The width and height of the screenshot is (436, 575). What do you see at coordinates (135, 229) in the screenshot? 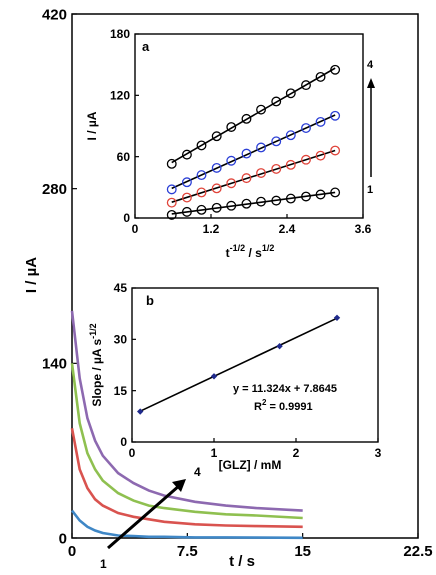
I see `inset-a-x-tick-label: 0` at bounding box center [135, 229].